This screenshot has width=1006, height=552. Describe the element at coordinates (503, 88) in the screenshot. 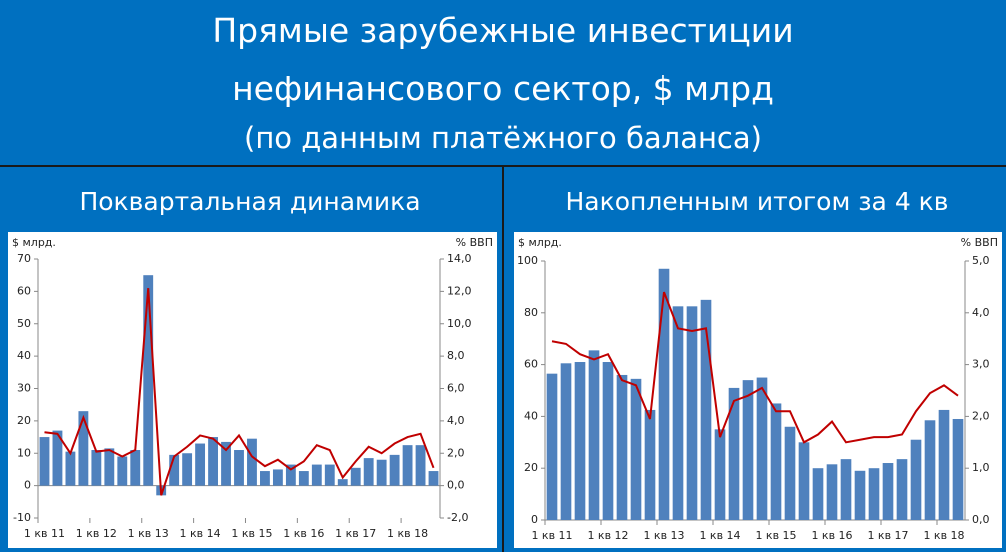

I see `title-line: нефинансового сектор, $ млрд` at that location.